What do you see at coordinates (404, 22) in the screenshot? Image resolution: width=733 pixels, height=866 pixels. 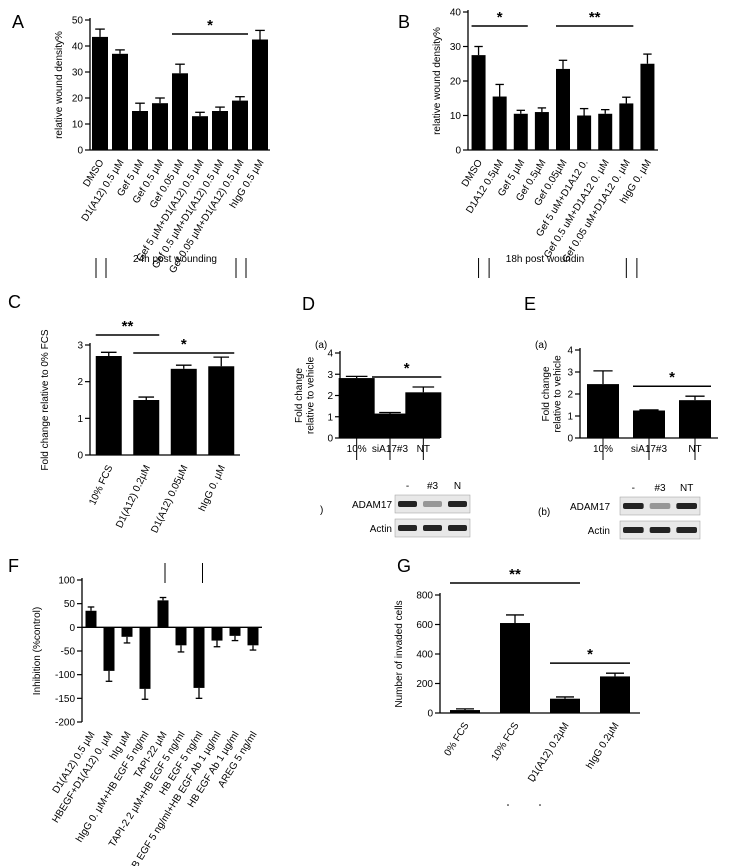 I see `panel-label: B` at bounding box center [404, 22].